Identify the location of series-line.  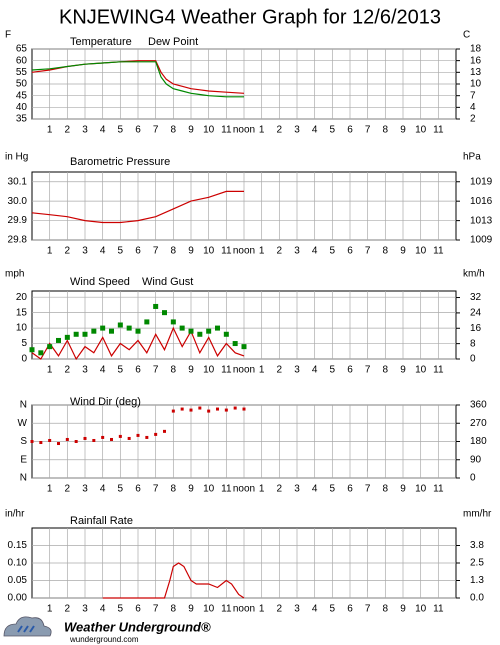
(138, 343).